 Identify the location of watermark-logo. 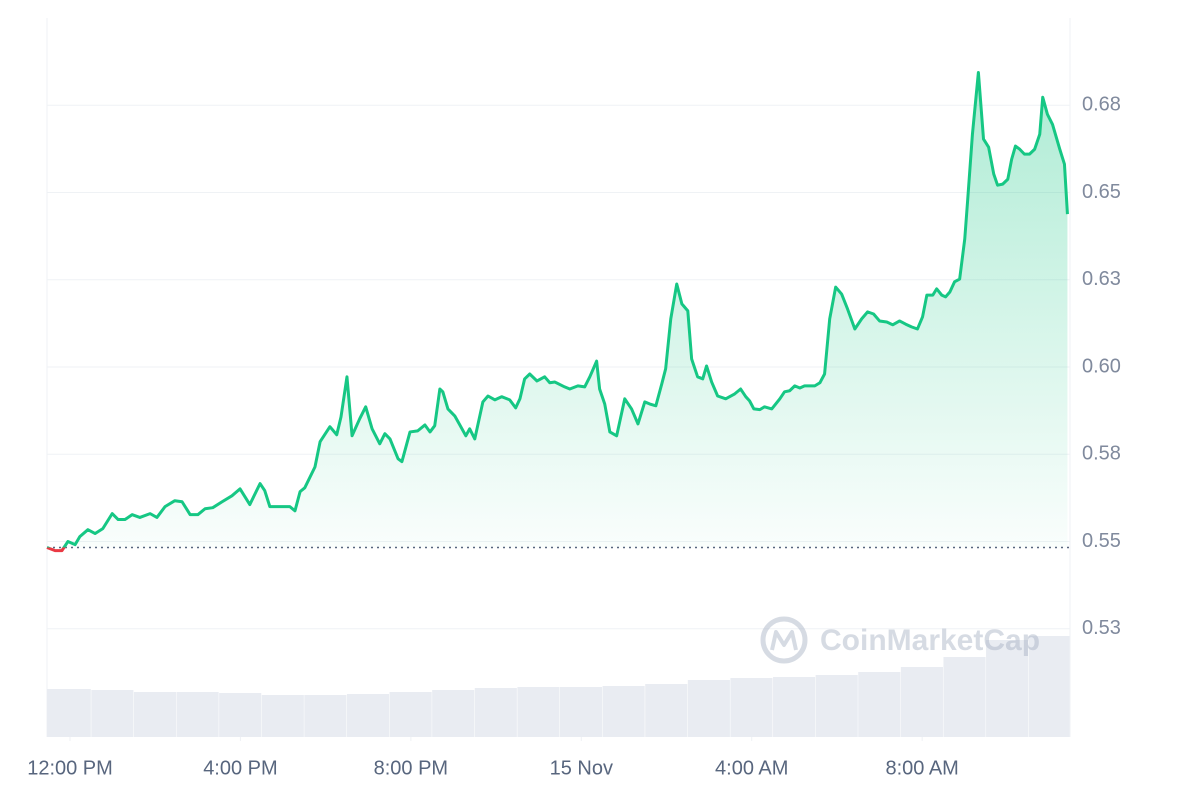
(784, 640).